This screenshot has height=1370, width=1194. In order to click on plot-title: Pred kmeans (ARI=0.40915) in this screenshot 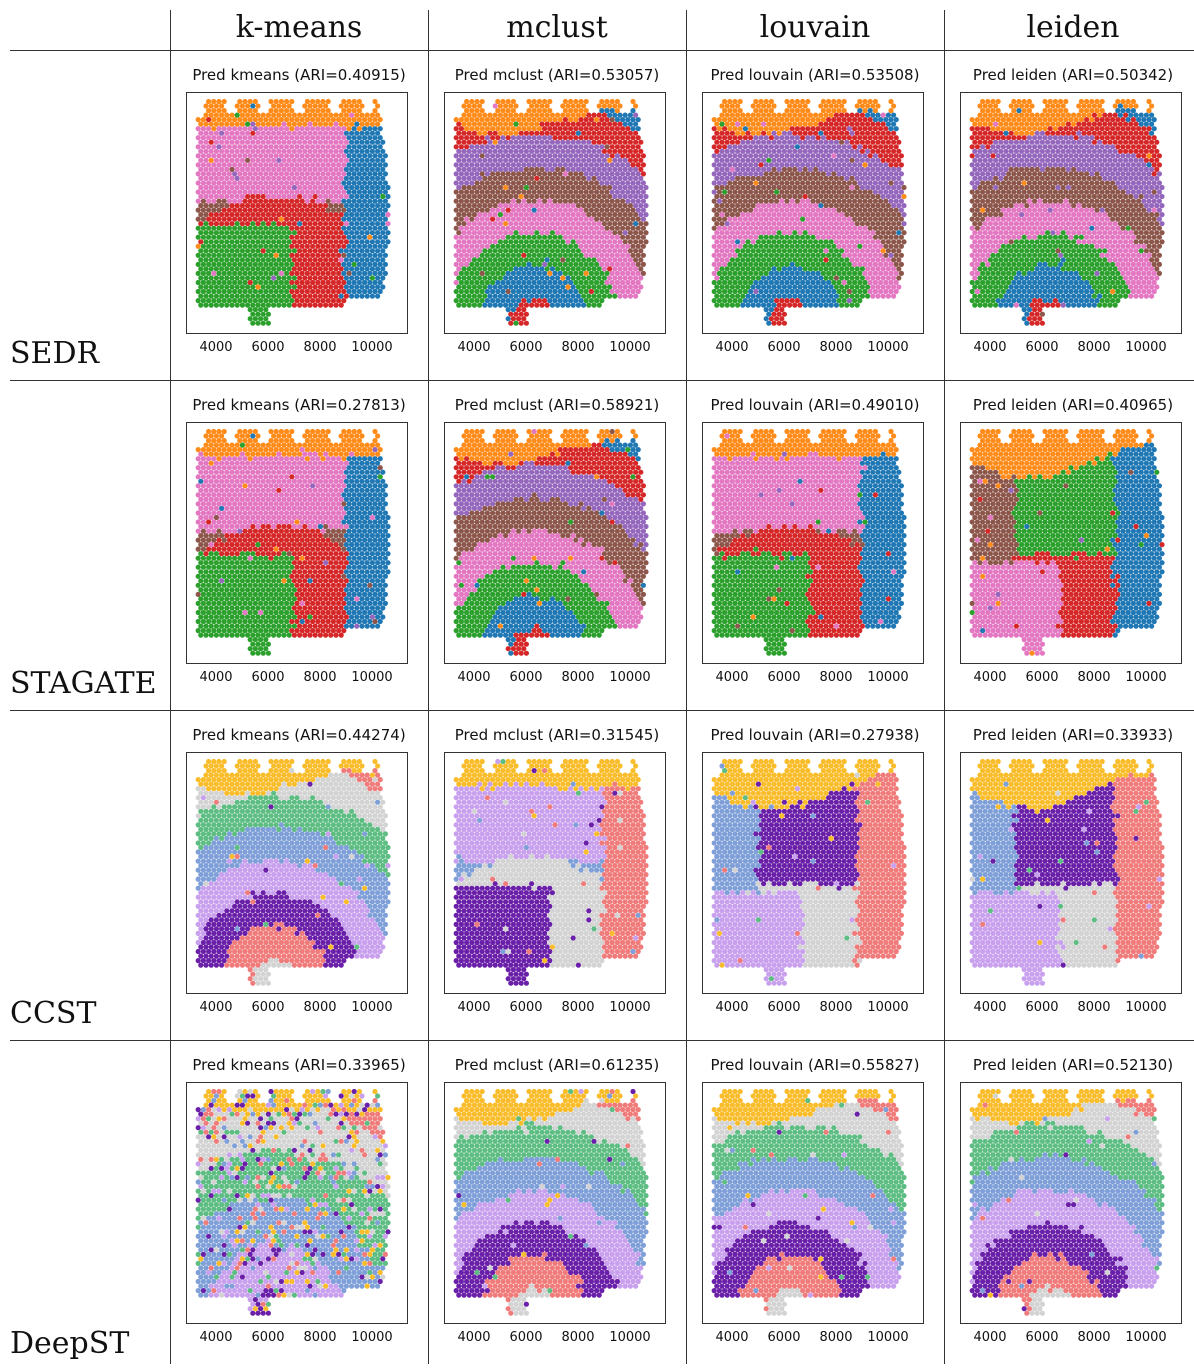, I will do `click(299, 75)`.